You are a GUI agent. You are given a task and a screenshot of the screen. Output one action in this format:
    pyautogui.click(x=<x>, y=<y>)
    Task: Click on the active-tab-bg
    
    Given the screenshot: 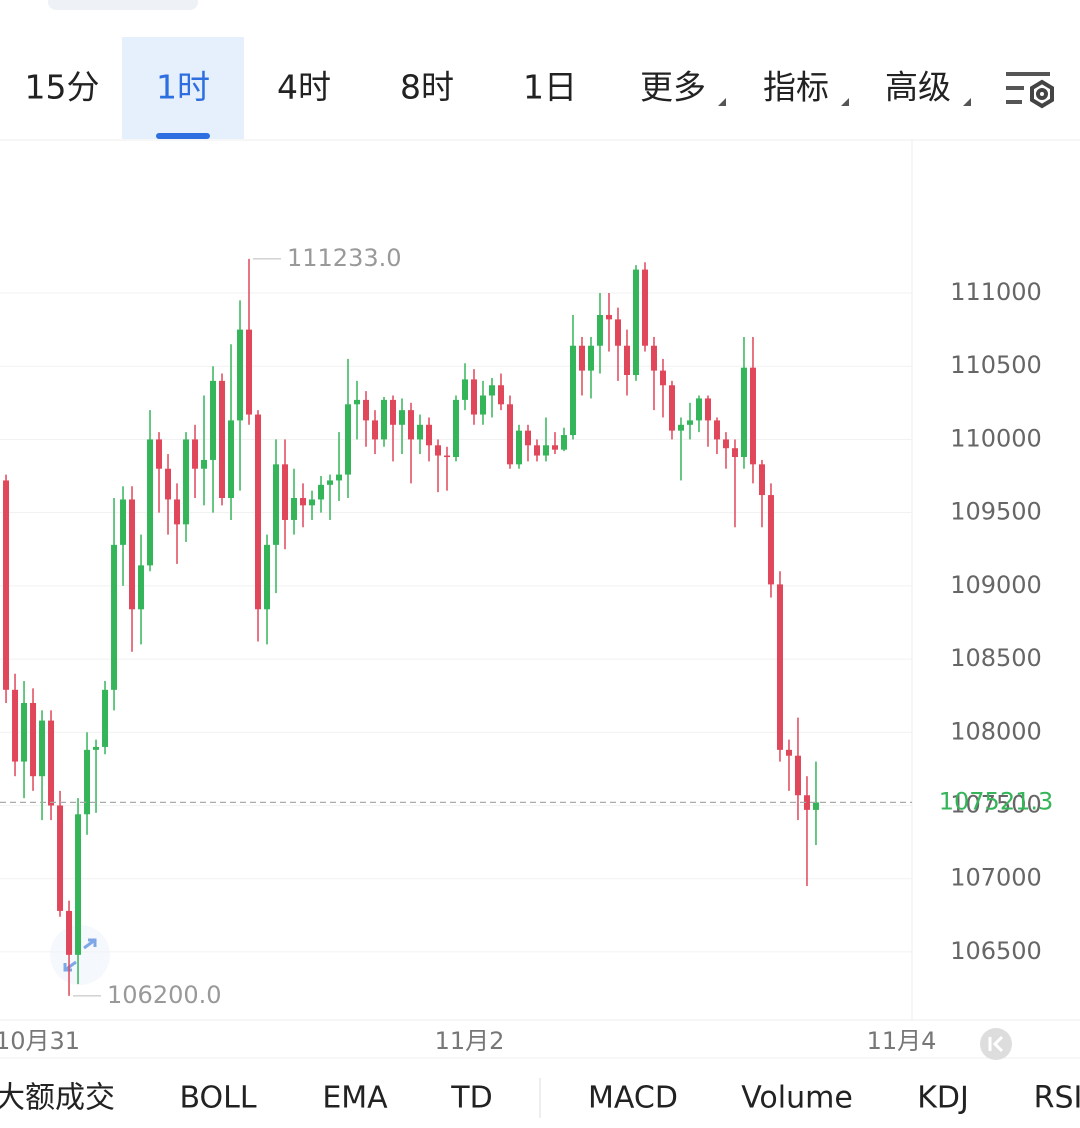 What is the action you would take?
    pyautogui.click(x=183, y=88)
    